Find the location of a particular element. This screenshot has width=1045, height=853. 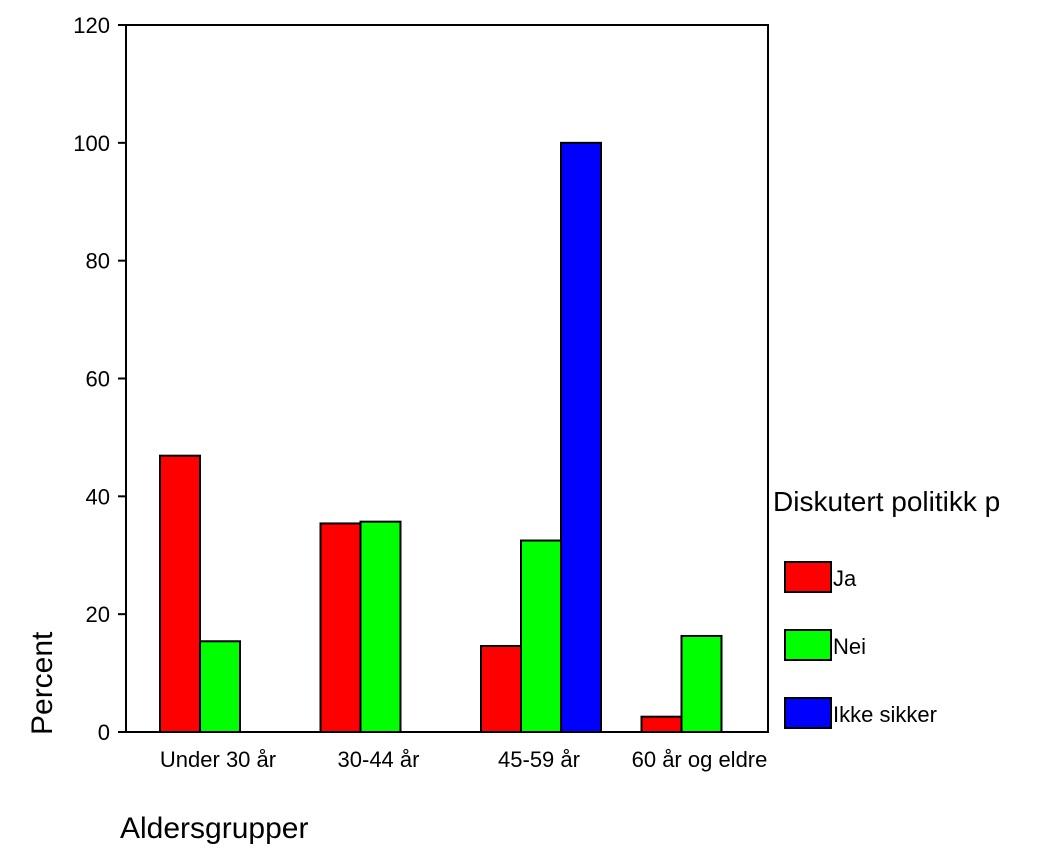

legend: Ja Nei Ikke sikker is located at coordinates (860, 645).